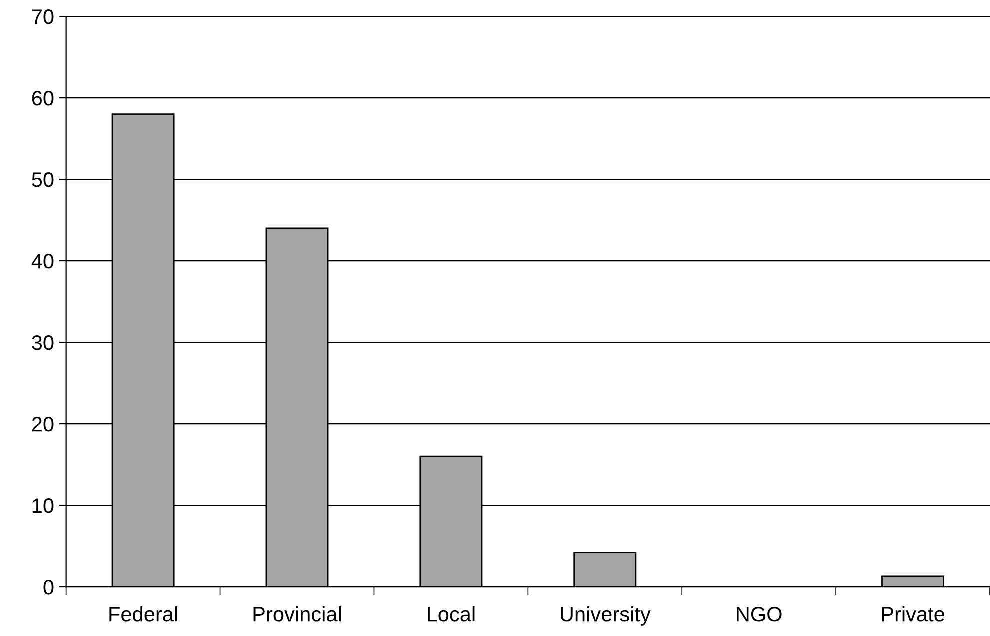 This screenshot has height=636, width=990. What do you see at coordinates (606, 616) in the screenshot?
I see `x-tick-label: University` at bounding box center [606, 616].